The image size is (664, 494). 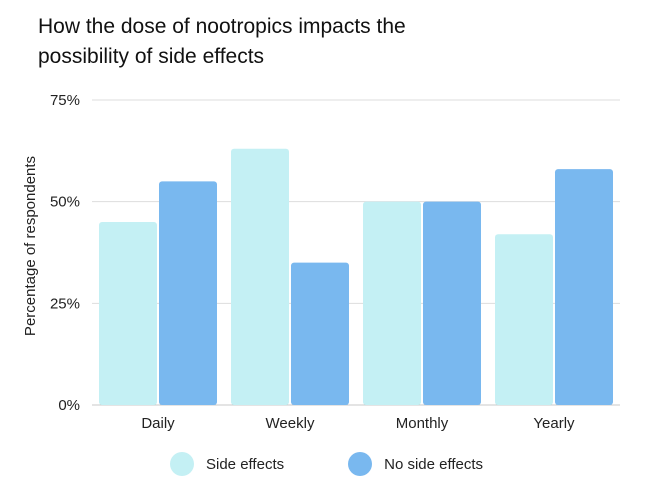 I want to click on bar-weekly-side-effects, so click(x=260, y=277).